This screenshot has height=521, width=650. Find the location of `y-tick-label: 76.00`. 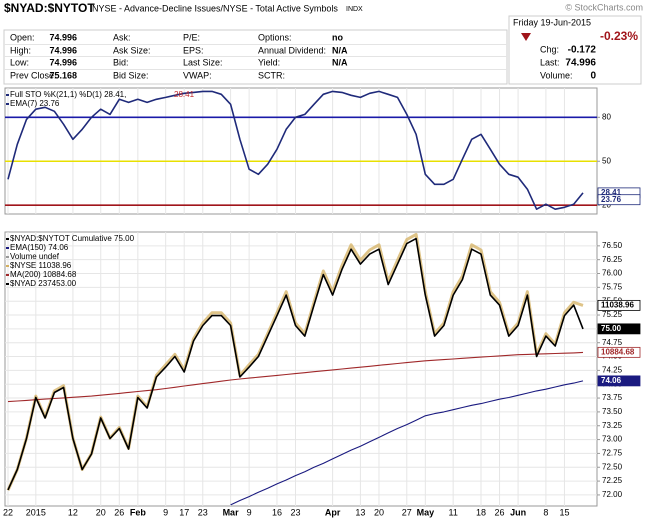

y-tick-label: 76.00 is located at coordinates (612, 273).